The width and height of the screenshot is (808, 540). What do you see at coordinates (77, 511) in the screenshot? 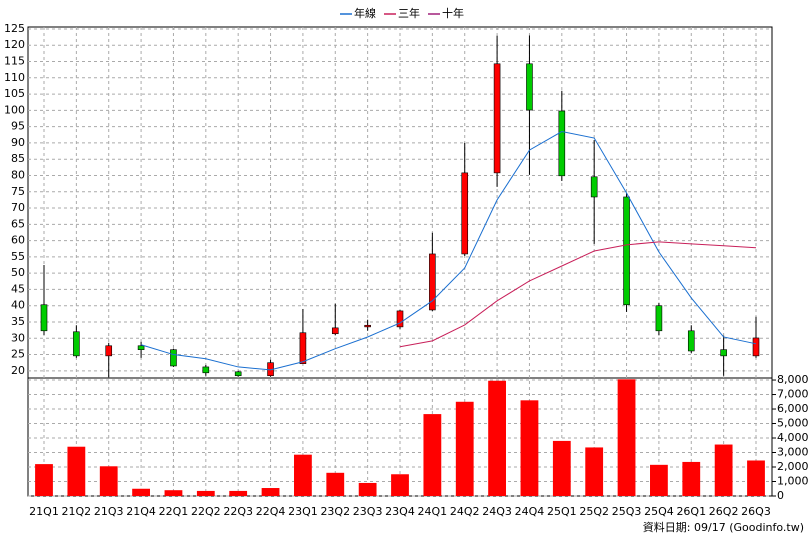
I see `x-tick-label: 21Q2` at bounding box center [77, 511].